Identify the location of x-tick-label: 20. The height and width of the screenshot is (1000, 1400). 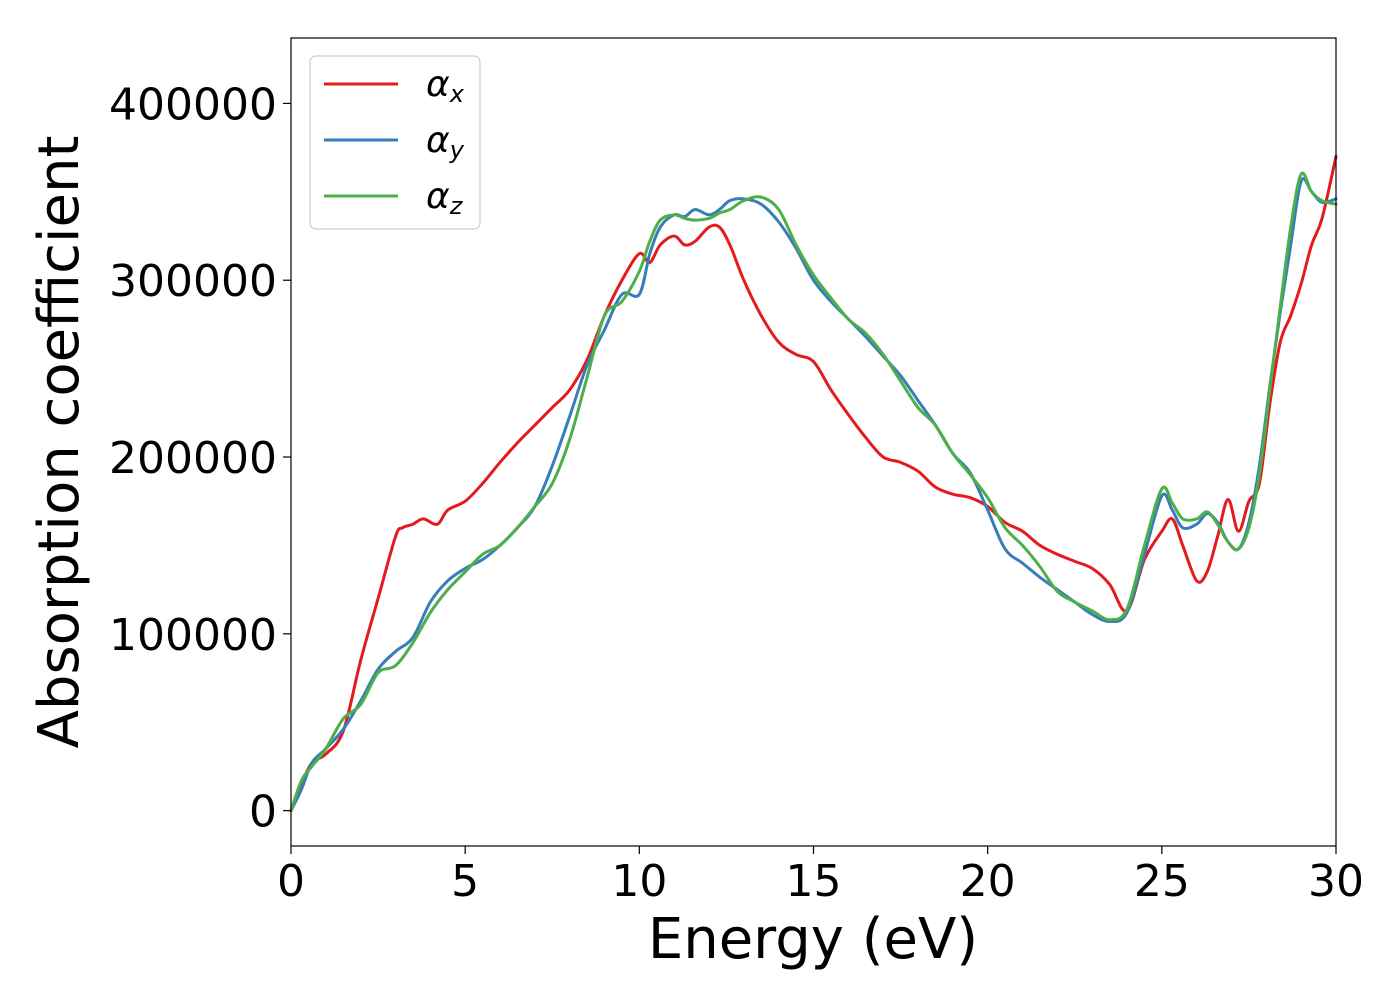
(988, 881).